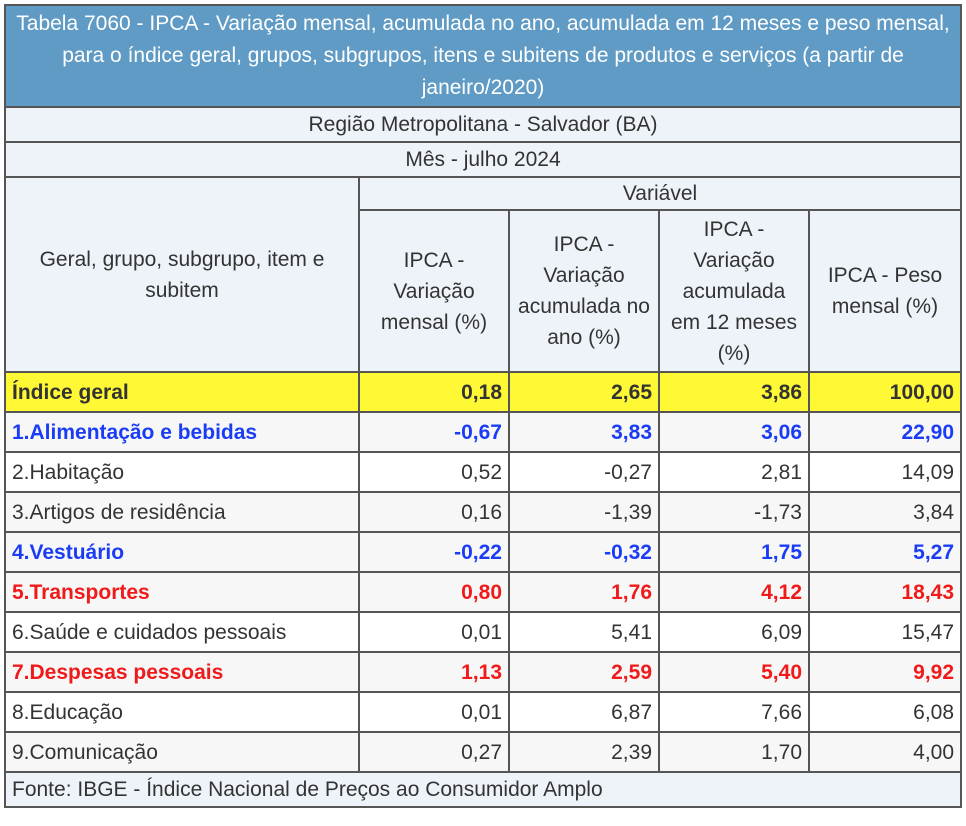 This screenshot has width=966, height=826. Describe the element at coordinates (885, 712) in the screenshot. I see `row-value: 6,08` at that location.